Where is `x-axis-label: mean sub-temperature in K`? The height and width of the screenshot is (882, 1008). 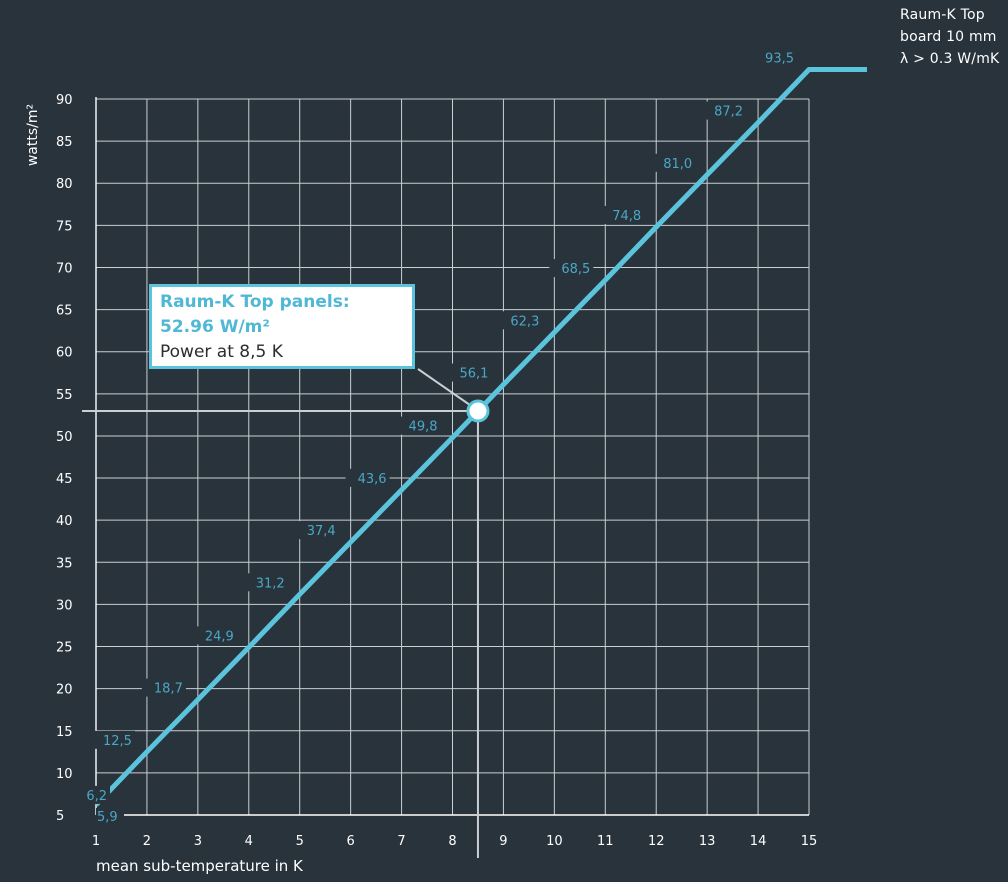
x-axis-label: mean sub-temperature in K is located at coordinates (200, 866).